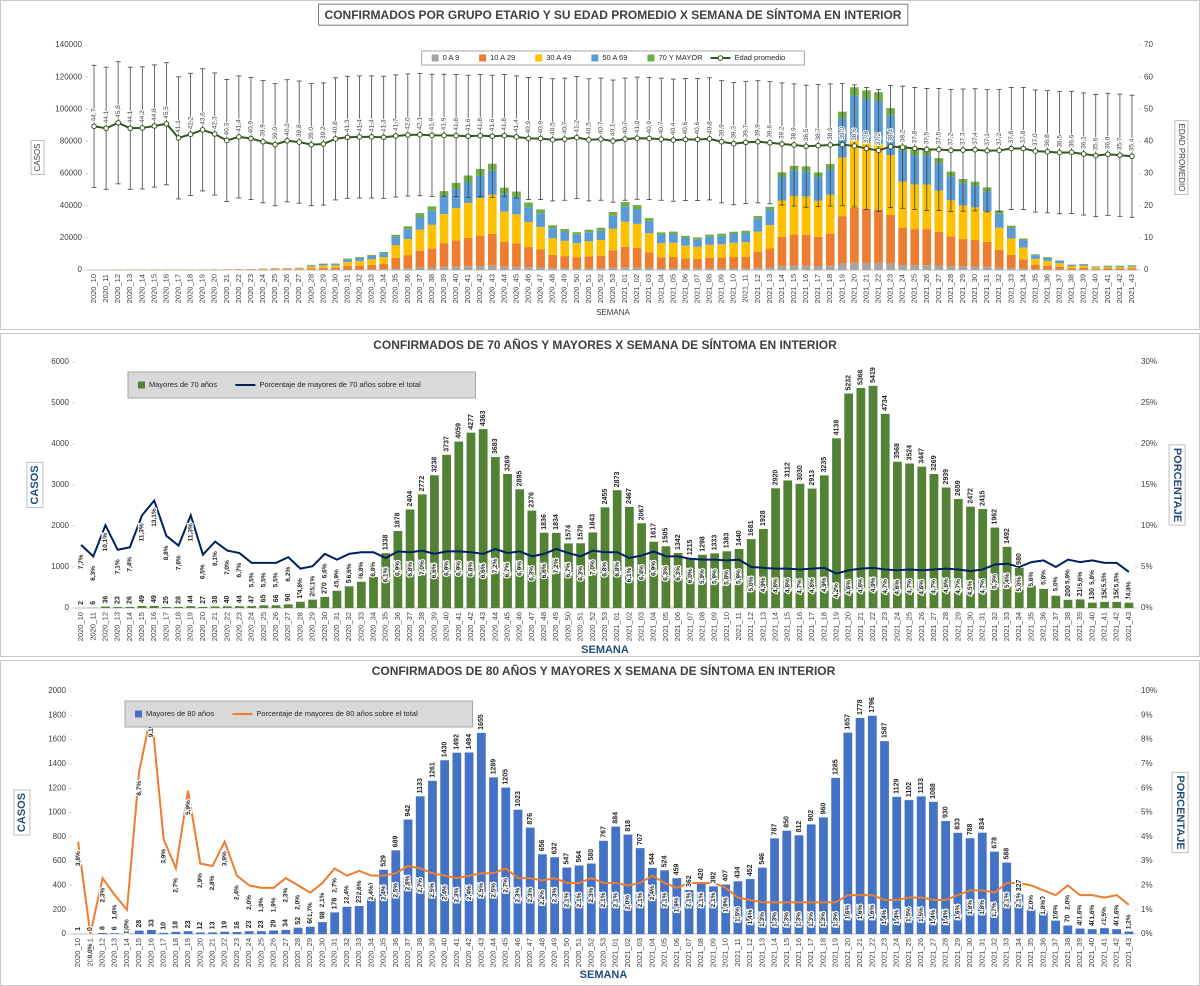 The height and width of the screenshot is (986, 1200). What do you see at coordinates (1104, 593) in the screenshot?
I see `bar-value-label: 150` at bounding box center [1104, 593].